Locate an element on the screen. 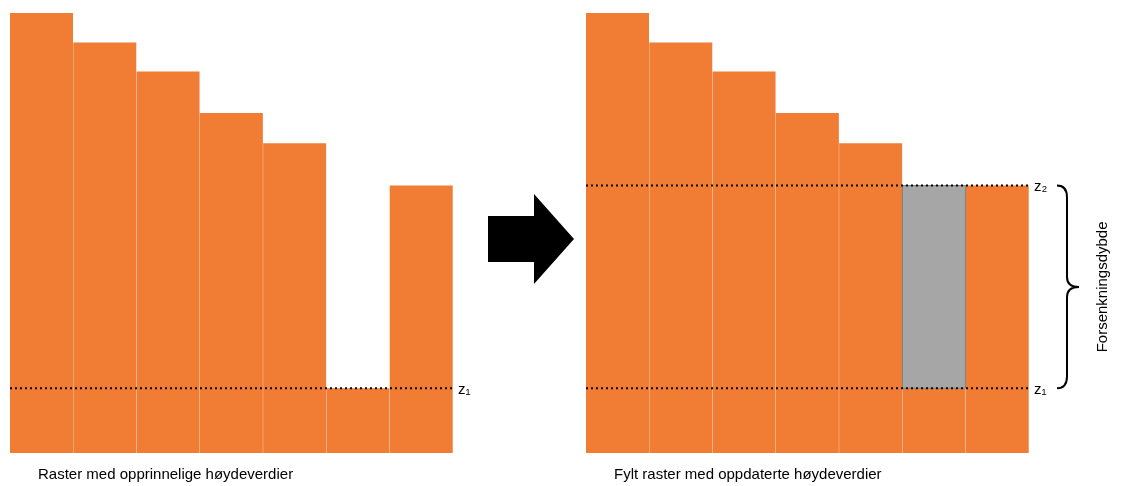 This screenshot has width=1140, height=486. x-axis-title: Raster med opprinnelige høydeverdier is located at coordinates (166, 473).